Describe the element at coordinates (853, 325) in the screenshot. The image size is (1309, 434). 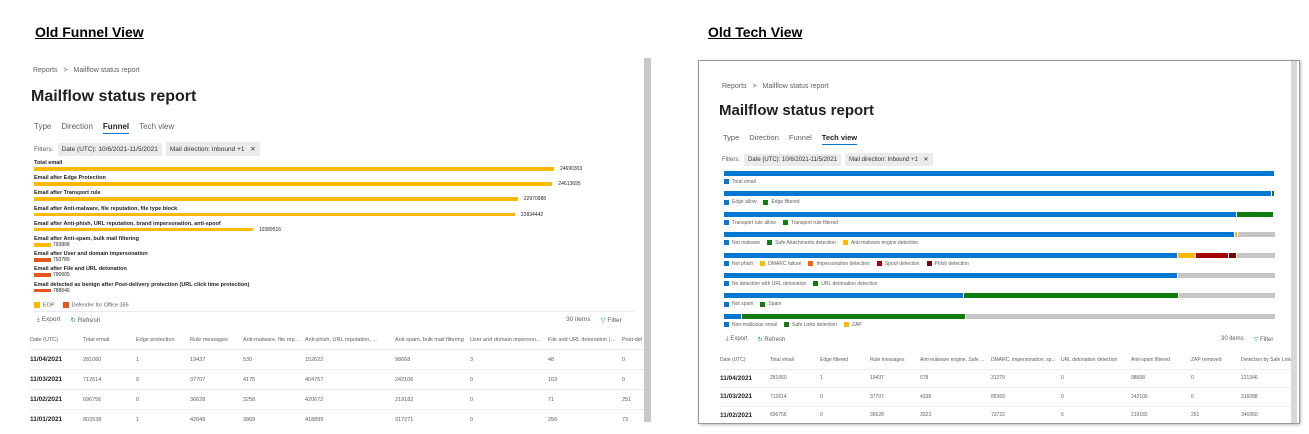
I see `legend-item: ZAP` at that location.